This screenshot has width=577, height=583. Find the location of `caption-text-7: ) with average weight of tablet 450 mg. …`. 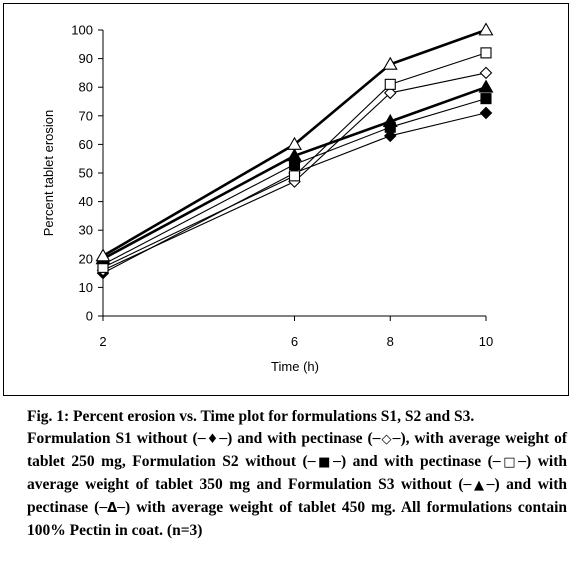

caption-text-7: ) with average weight of tablet 450 mg. … is located at coordinates (297, 519).